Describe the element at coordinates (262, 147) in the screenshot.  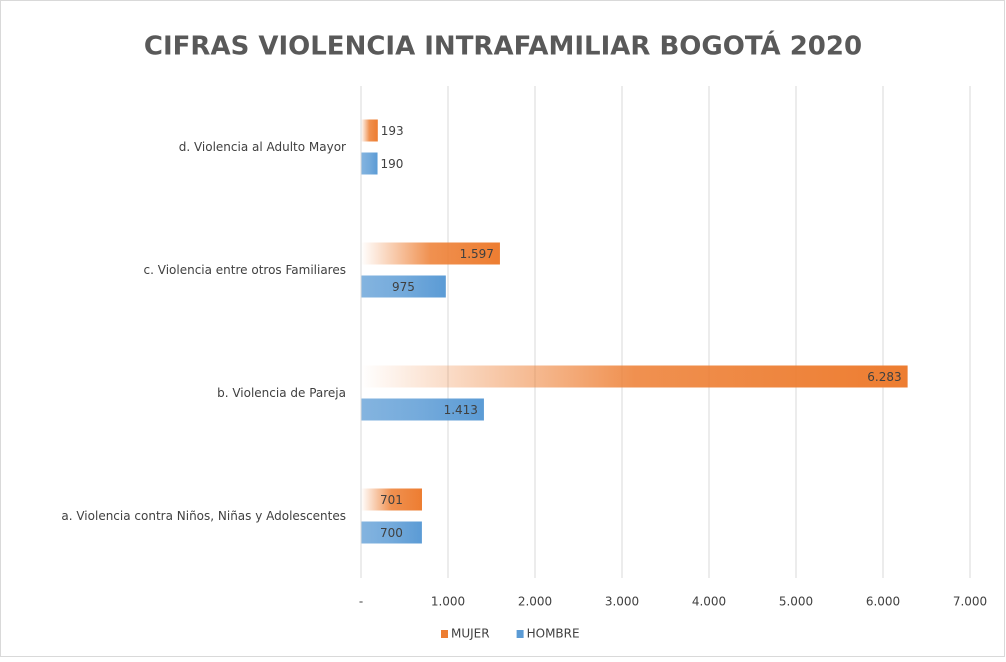
I see `y-tick-label: d. Violencia al Adulto Mayor` at that location.